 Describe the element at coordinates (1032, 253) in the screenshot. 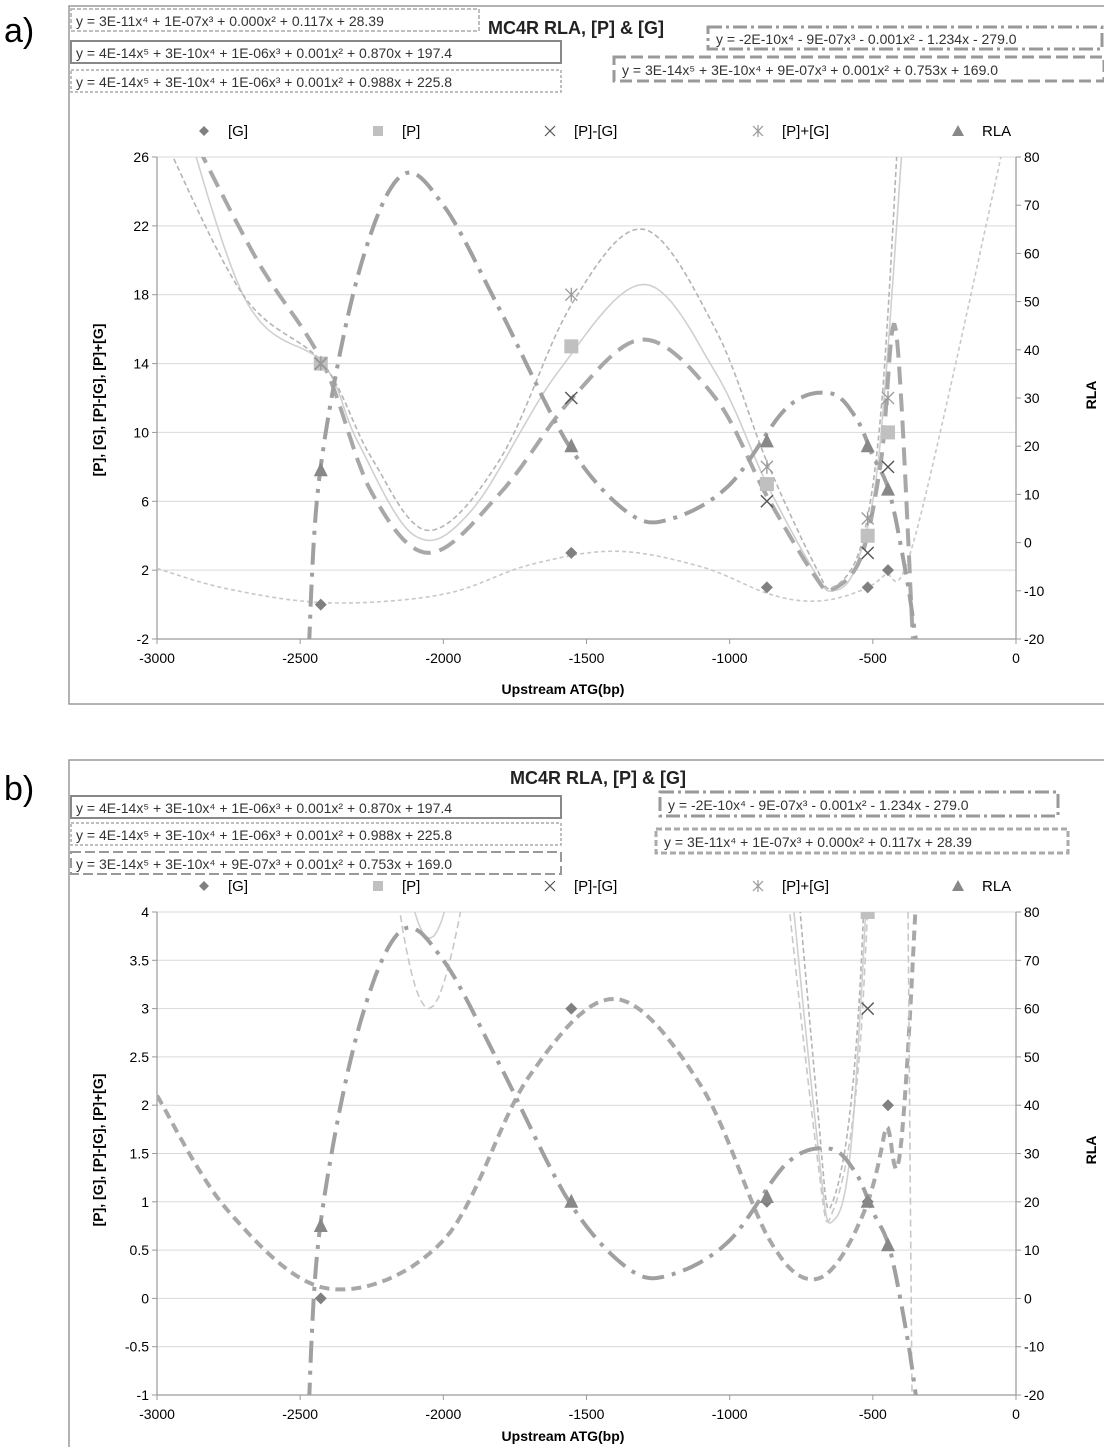

I see `panel-a-y2-tick-label: 60` at that location.